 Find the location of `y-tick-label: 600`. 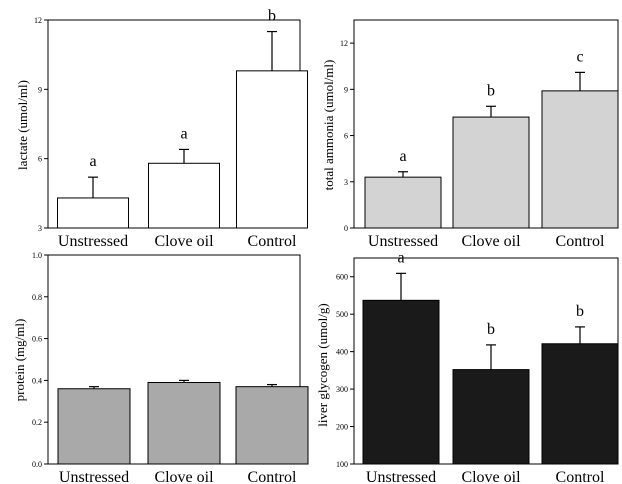

y-tick-label: 600 is located at coordinates (342, 277).